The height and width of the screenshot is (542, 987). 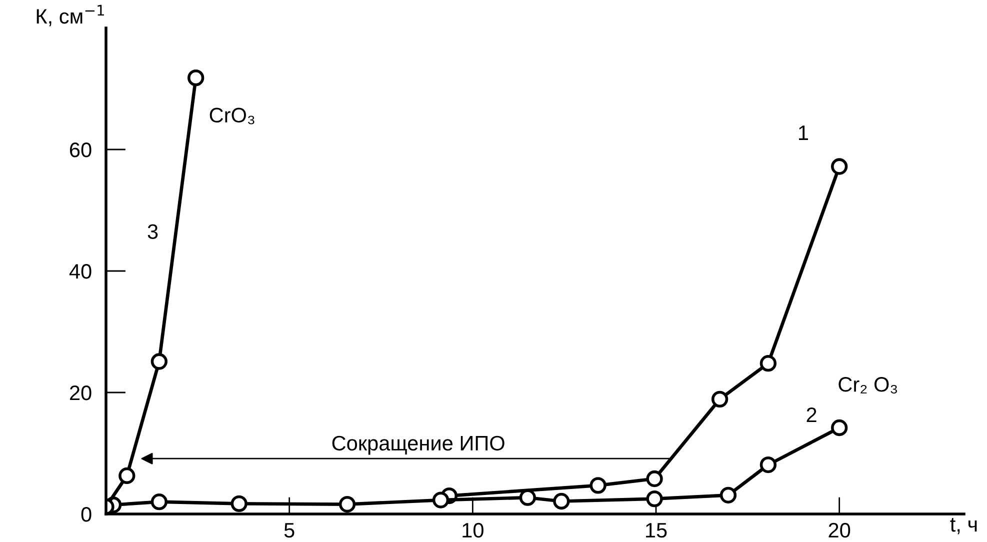 I want to click on x-tick-label: 20, so click(x=839, y=530).